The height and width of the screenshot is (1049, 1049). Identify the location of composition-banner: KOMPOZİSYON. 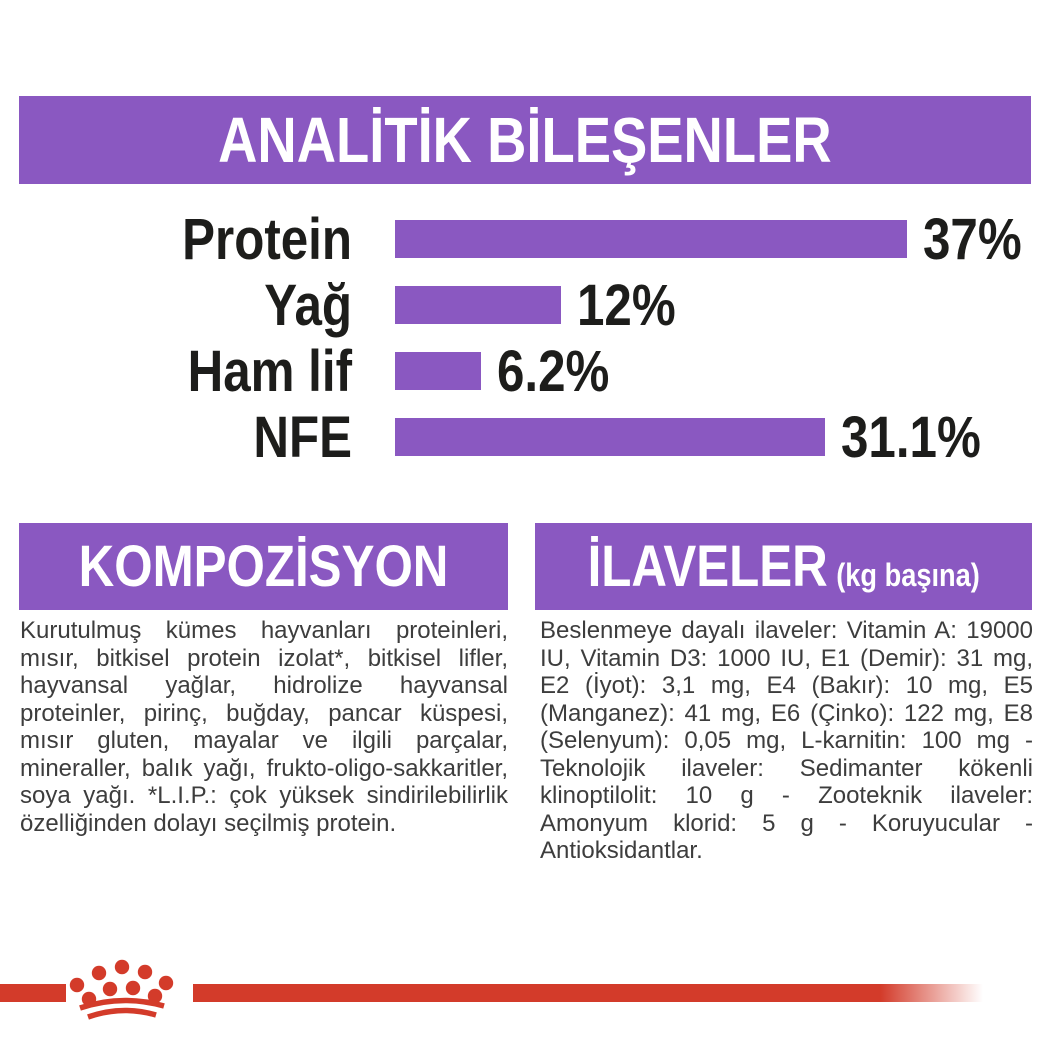
(263, 566).